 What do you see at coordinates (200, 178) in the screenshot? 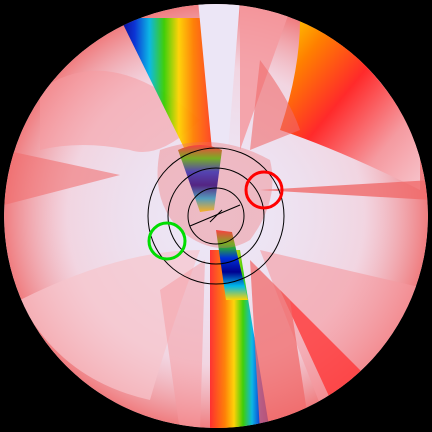
I see `field-core-streak-upper` at bounding box center [200, 178].